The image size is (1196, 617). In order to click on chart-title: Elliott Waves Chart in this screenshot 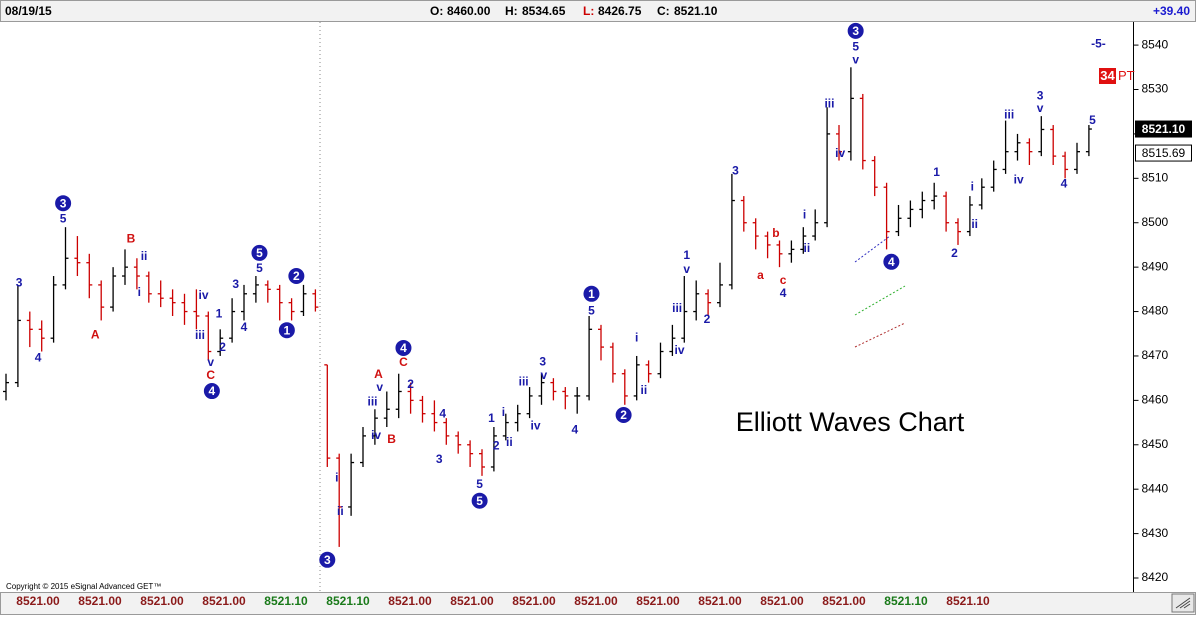, I will do `click(850, 422)`.